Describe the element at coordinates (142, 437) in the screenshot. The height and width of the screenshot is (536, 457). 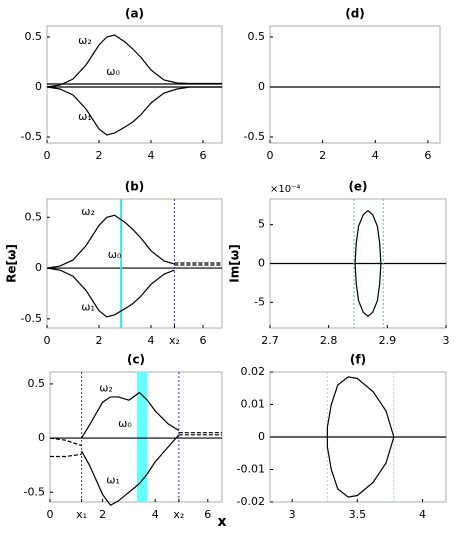
I see `band` at that location.